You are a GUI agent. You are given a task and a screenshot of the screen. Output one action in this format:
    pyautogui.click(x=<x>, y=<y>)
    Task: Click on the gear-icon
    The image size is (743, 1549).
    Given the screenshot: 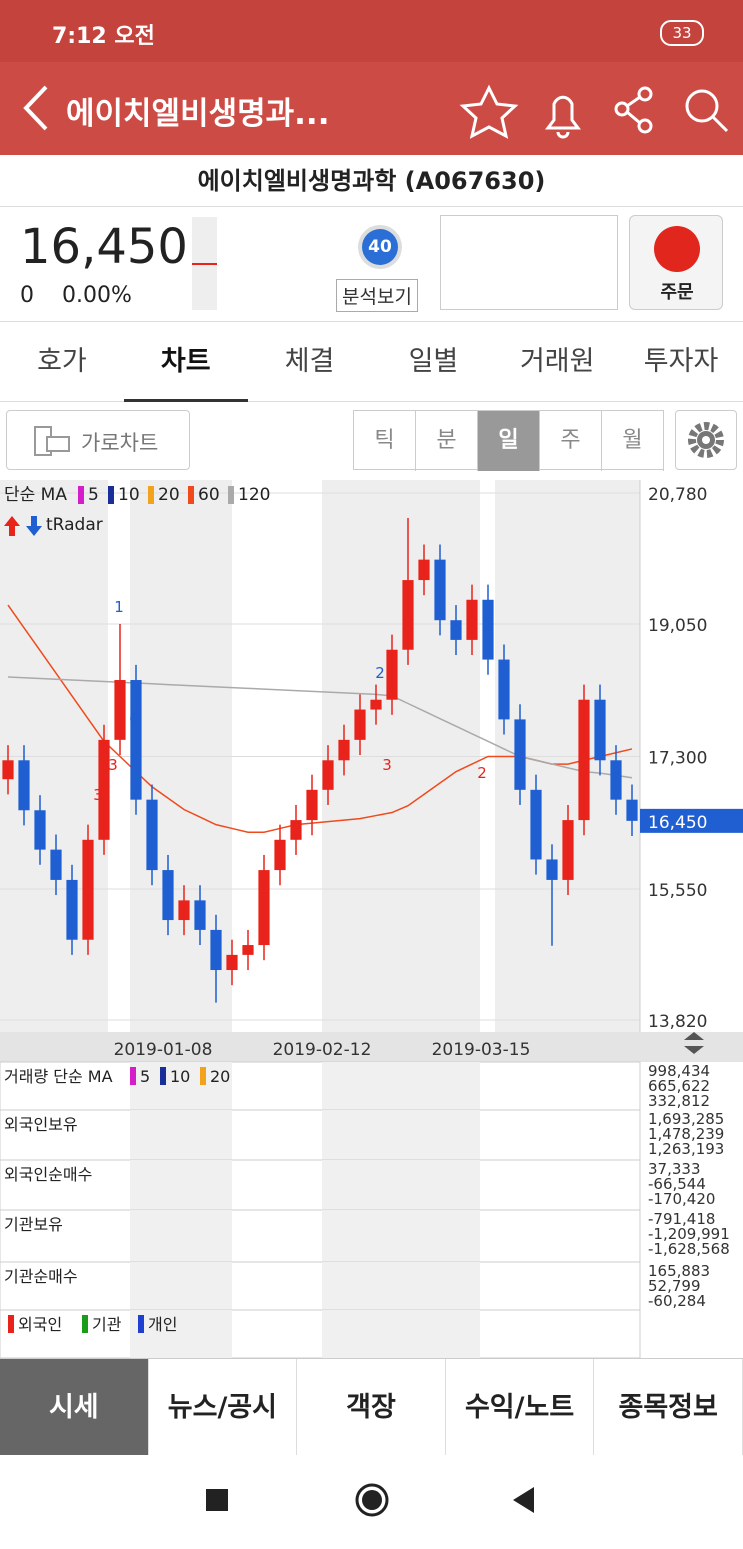 What is the action you would take?
    pyautogui.click(x=706, y=440)
    